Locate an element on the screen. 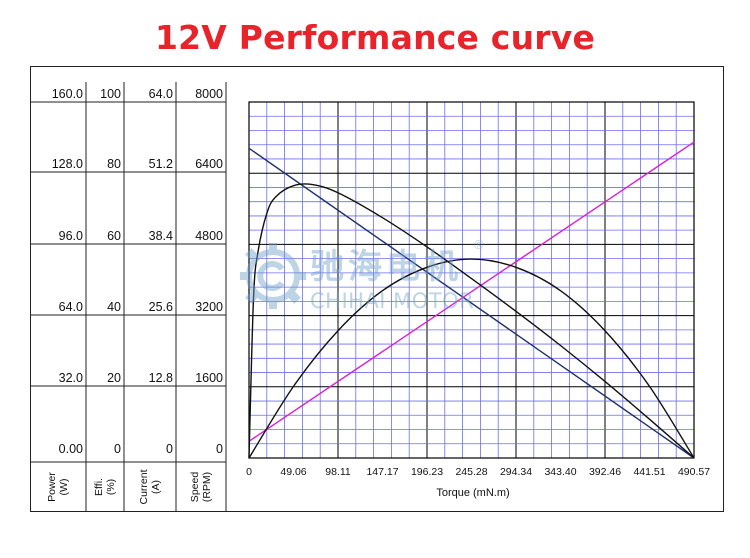  y-tick-label: 100 is located at coordinates (110, 94).